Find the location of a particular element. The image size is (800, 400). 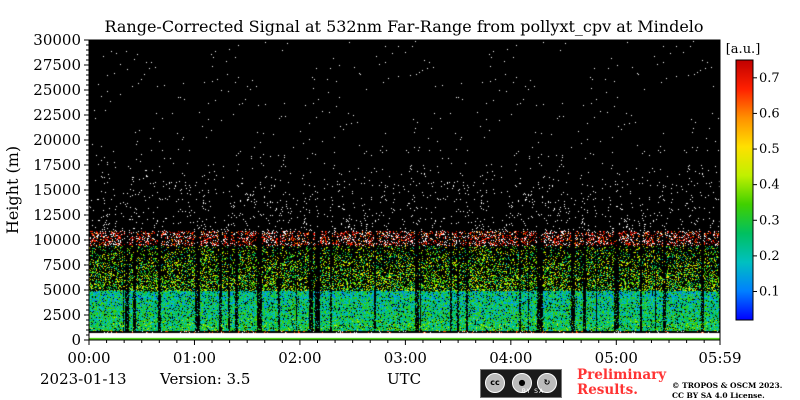

by-attribution-icon: ● is located at coordinates (522, 383).